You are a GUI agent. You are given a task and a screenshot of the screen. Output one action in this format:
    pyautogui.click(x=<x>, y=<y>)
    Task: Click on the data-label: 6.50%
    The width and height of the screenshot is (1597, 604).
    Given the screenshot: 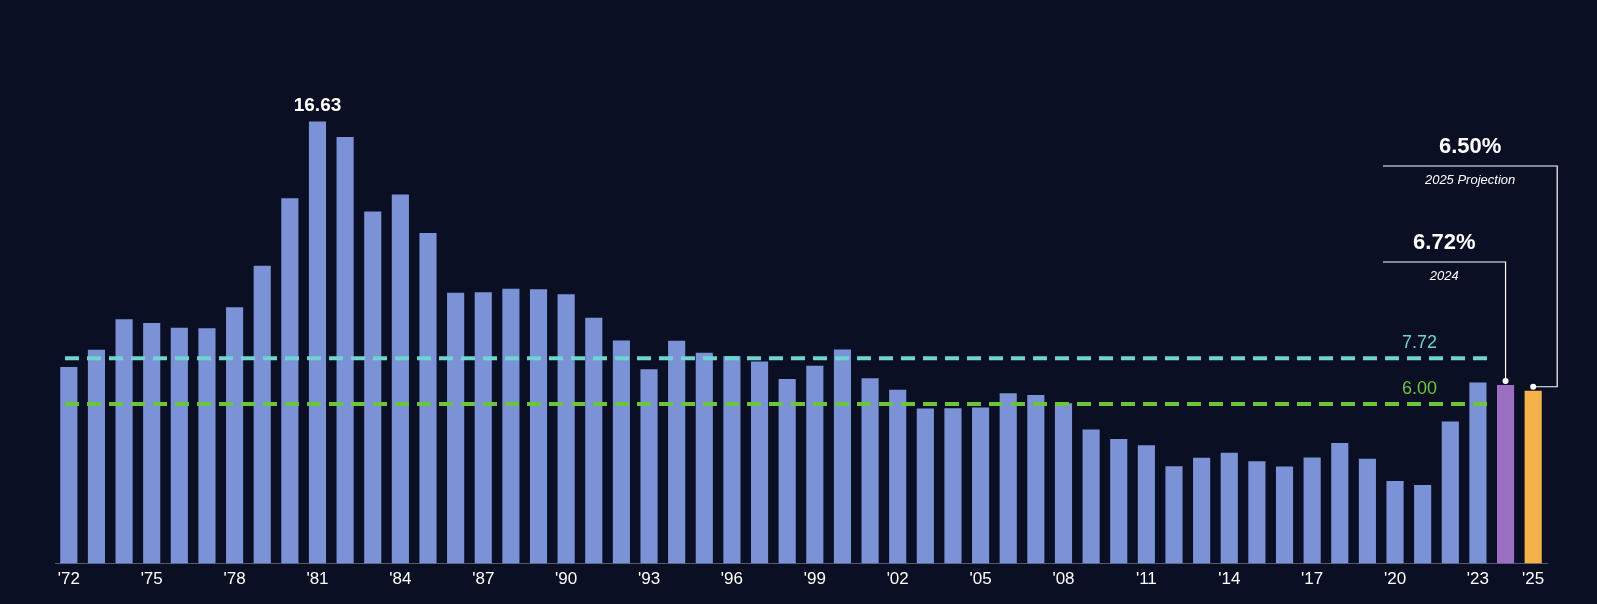 What is the action you would take?
    pyautogui.click(x=1470, y=146)
    